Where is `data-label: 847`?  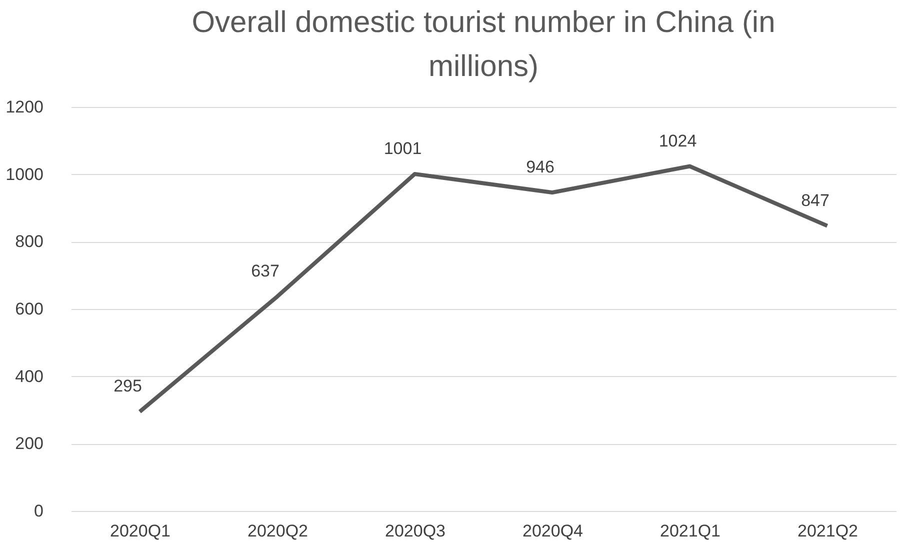 data-label: 847 is located at coordinates (815, 200).